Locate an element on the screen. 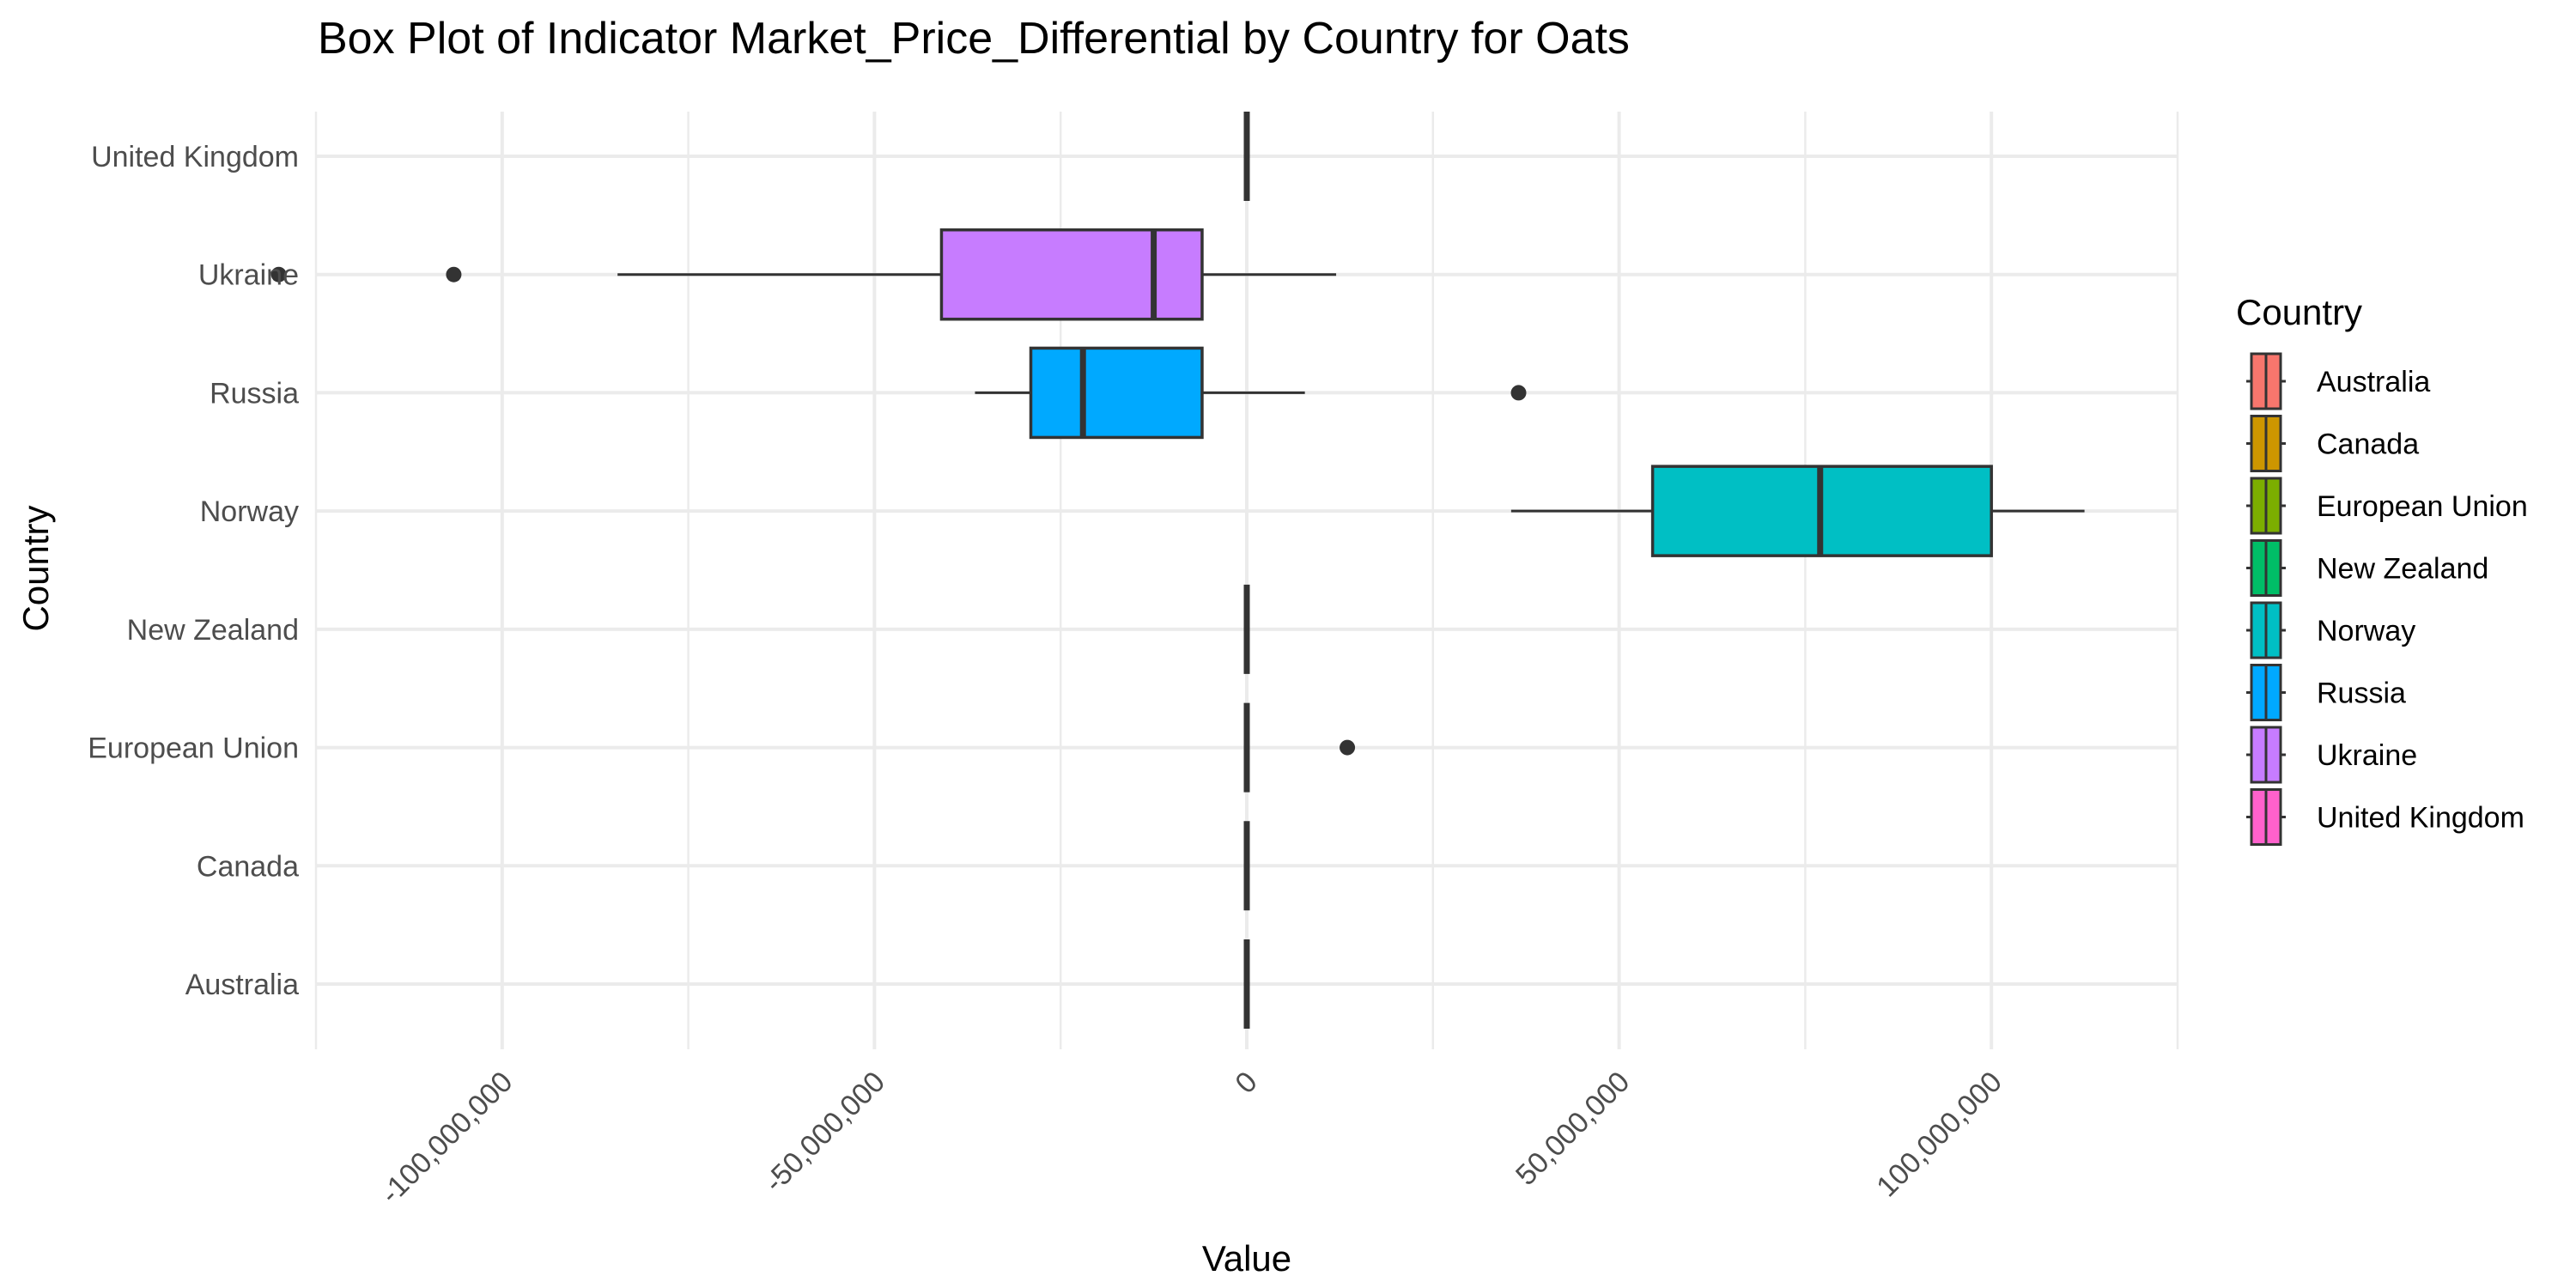 The height and width of the screenshot is (1288, 2576). legend-label: New Zealand is located at coordinates (2402, 569).